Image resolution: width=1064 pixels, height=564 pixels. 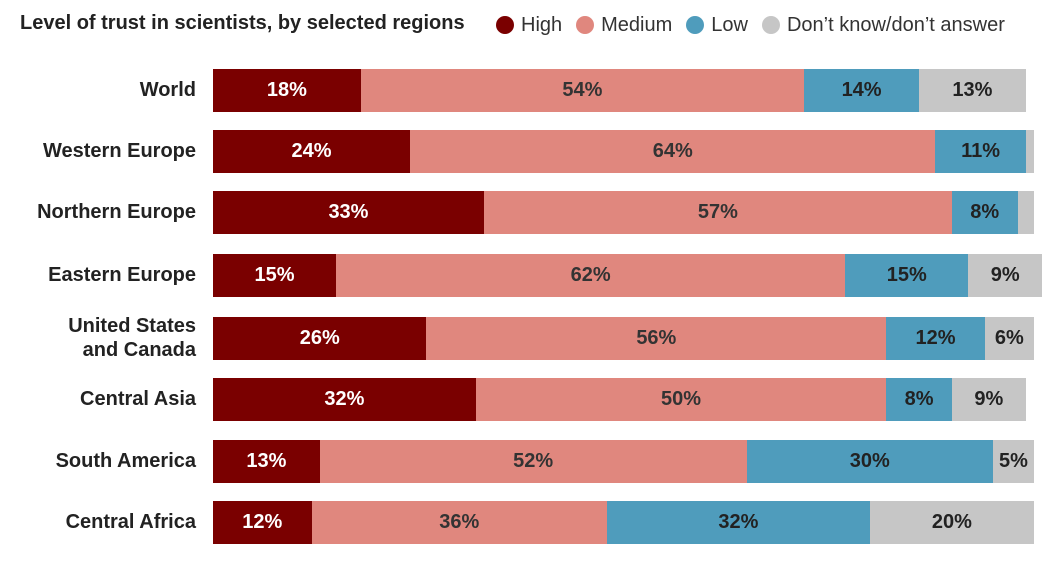 I want to click on category-label: Central Africa, so click(x=98, y=522).